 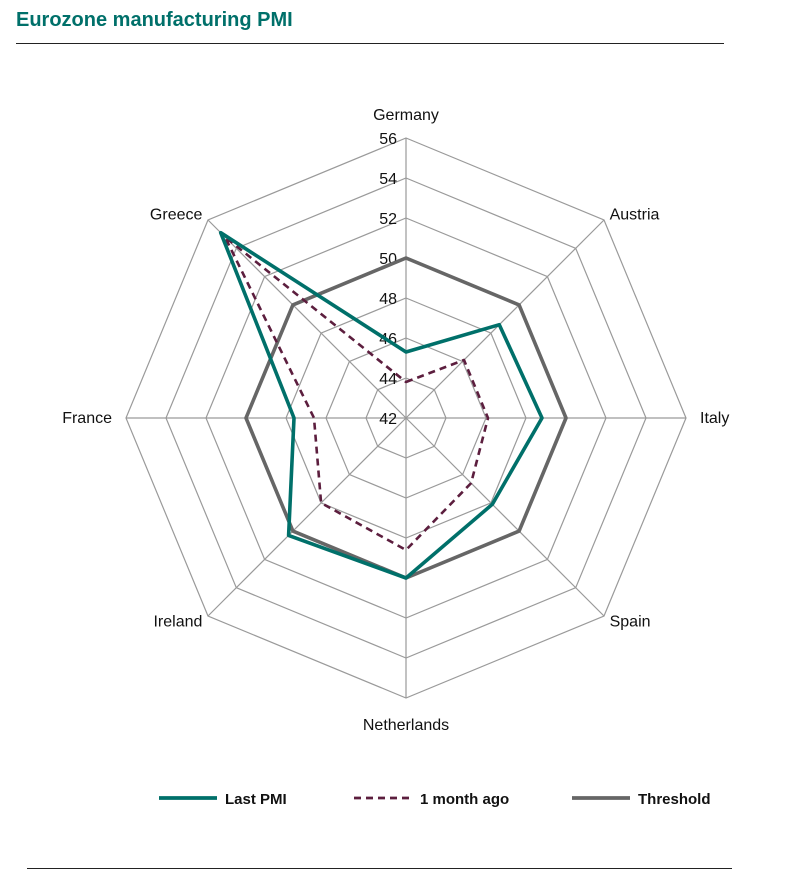 What do you see at coordinates (505, 517) in the screenshot?
I see `spoke-spain` at bounding box center [505, 517].